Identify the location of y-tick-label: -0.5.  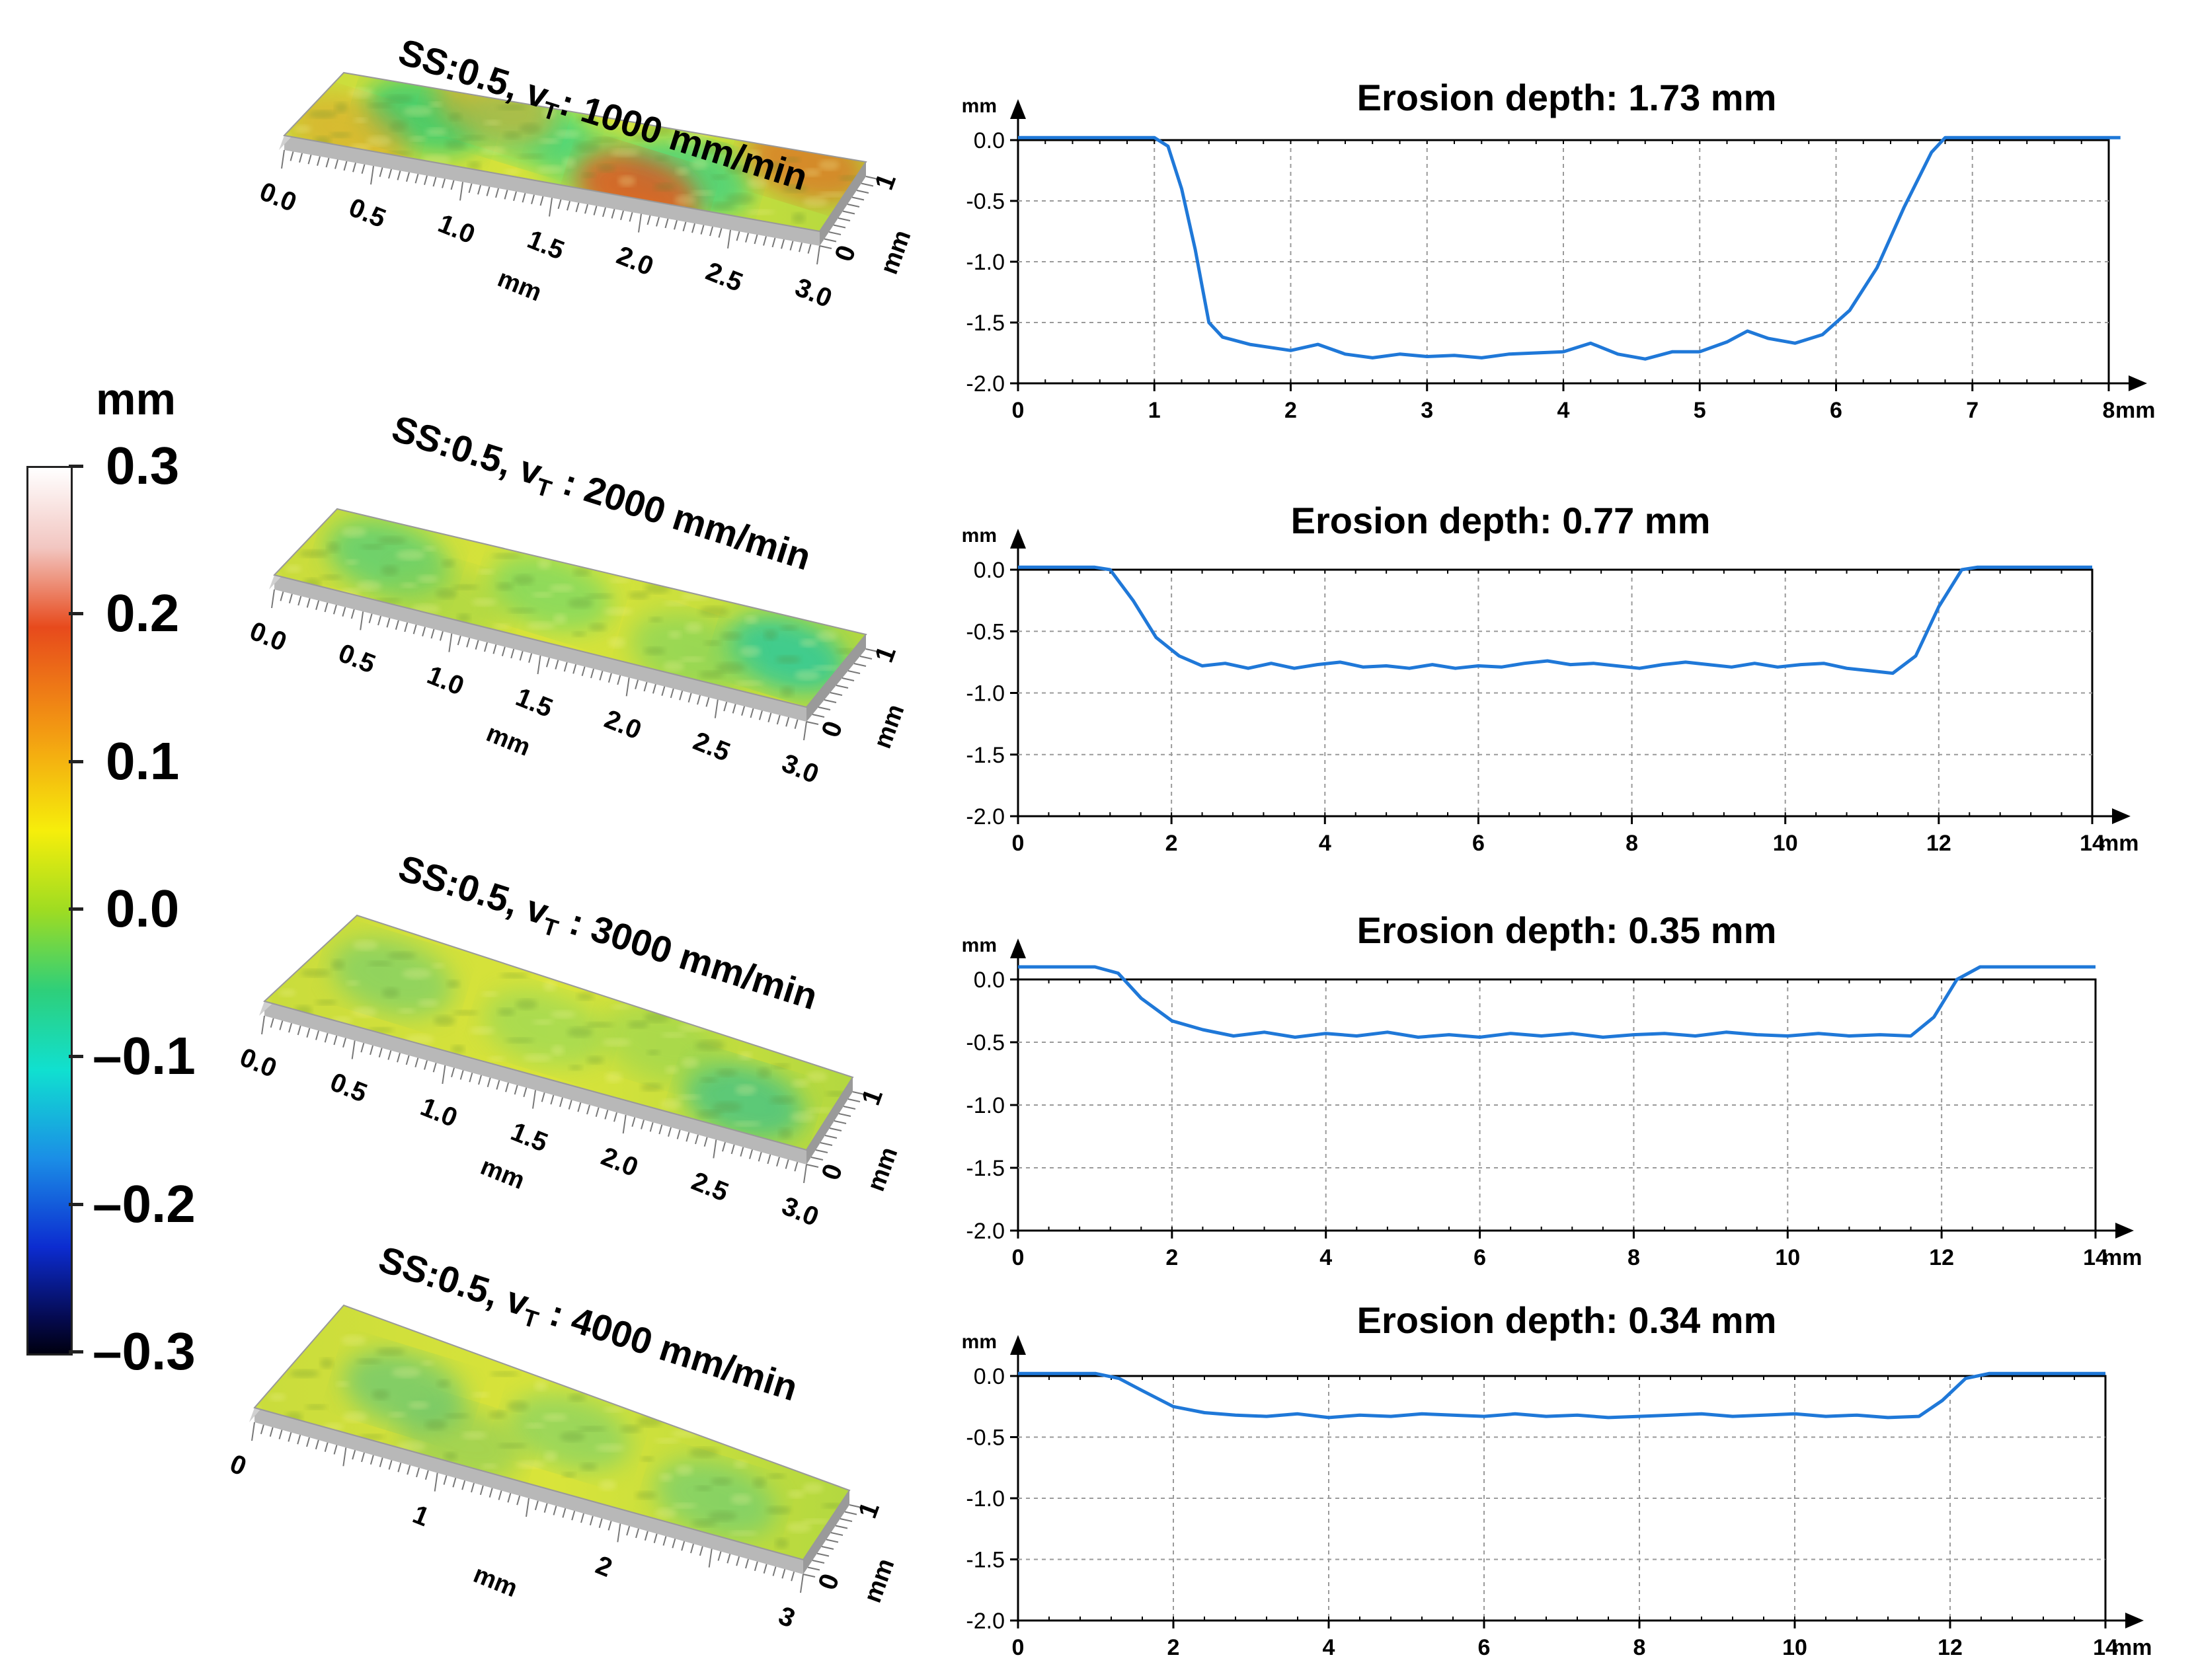
(985, 631).